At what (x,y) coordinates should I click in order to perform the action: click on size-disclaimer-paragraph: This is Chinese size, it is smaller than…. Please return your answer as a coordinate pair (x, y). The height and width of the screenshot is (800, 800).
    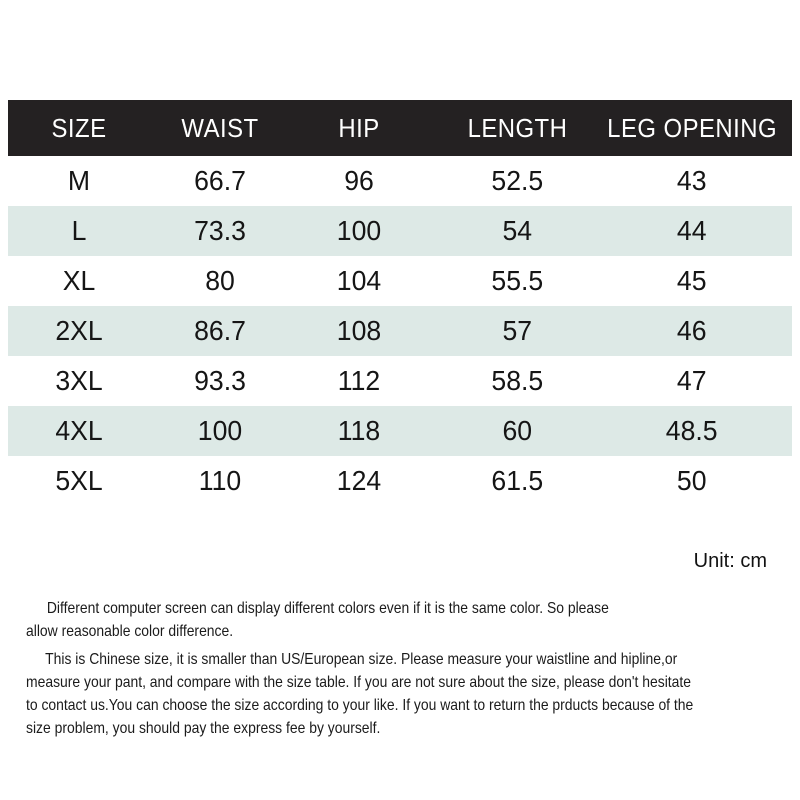
    Looking at the image, I should click on (400, 694).